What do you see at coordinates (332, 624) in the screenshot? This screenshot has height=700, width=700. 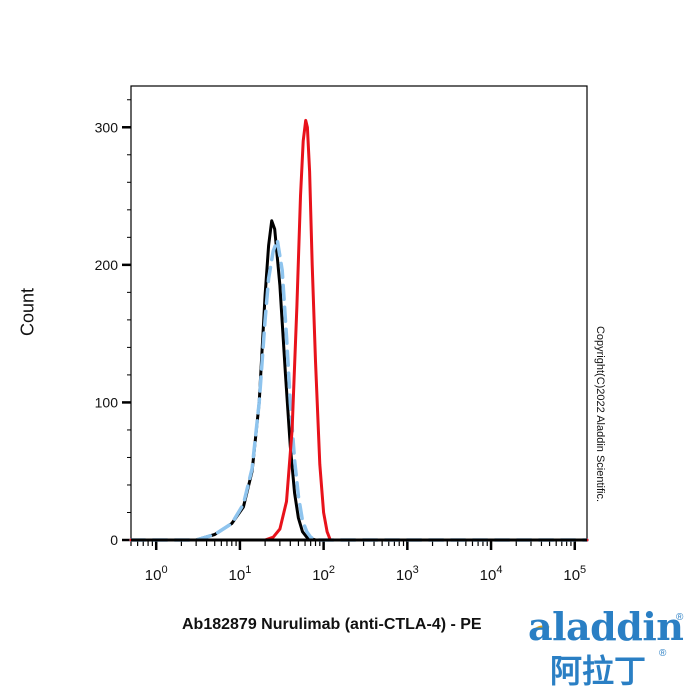 I see `x-axis-label: Ab182879 Nurulimab (anti-CTLA-4) - PE` at bounding box center [332, 624].